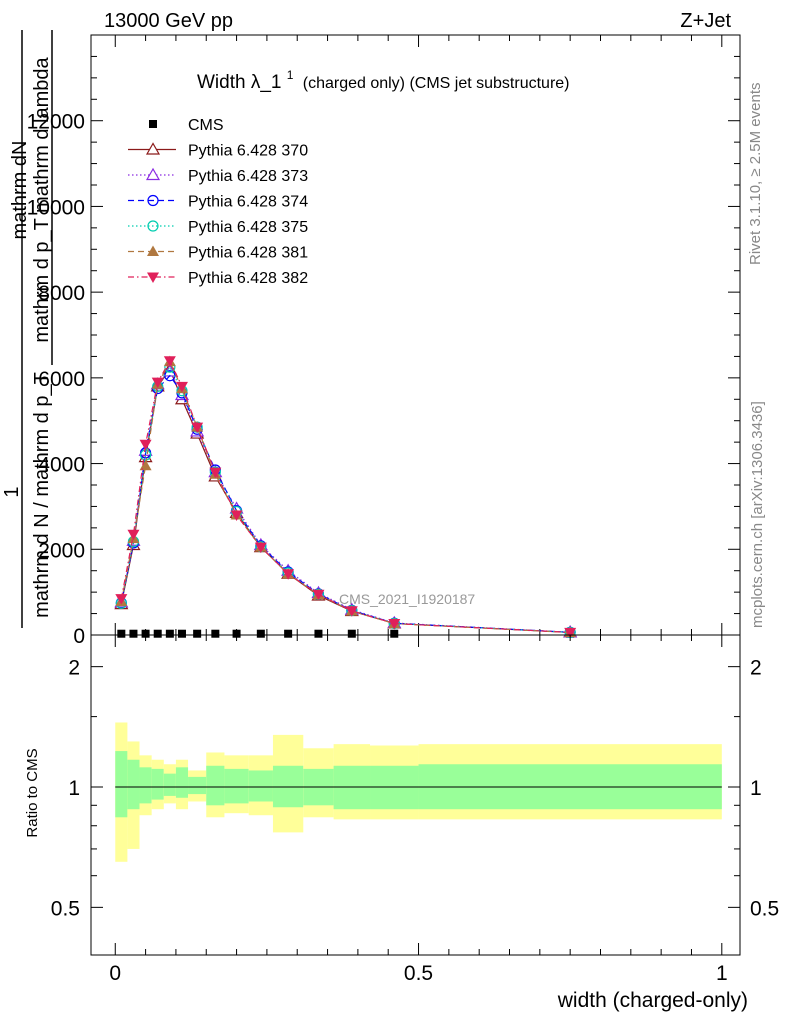 The width and height of the screenshot is (786, 1024). I want to click on y-tick-label: 6000, so click(61, 379).